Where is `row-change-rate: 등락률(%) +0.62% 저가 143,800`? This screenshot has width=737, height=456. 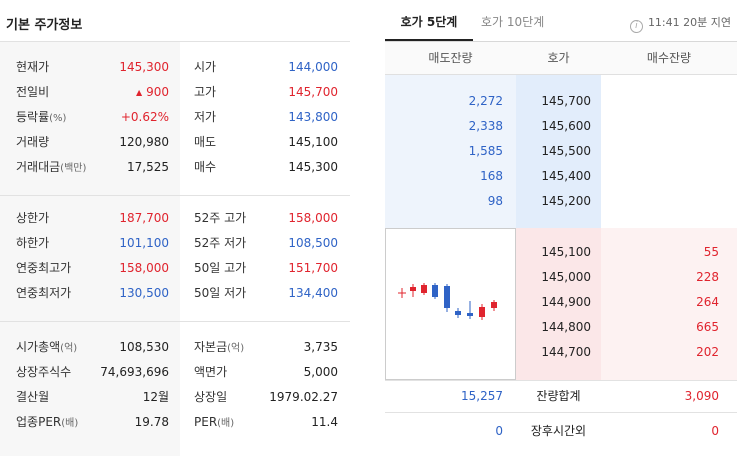 row-change-rate: 등락률(%) +0.62% 저가 143,800 is located at coordinates (177, 117).